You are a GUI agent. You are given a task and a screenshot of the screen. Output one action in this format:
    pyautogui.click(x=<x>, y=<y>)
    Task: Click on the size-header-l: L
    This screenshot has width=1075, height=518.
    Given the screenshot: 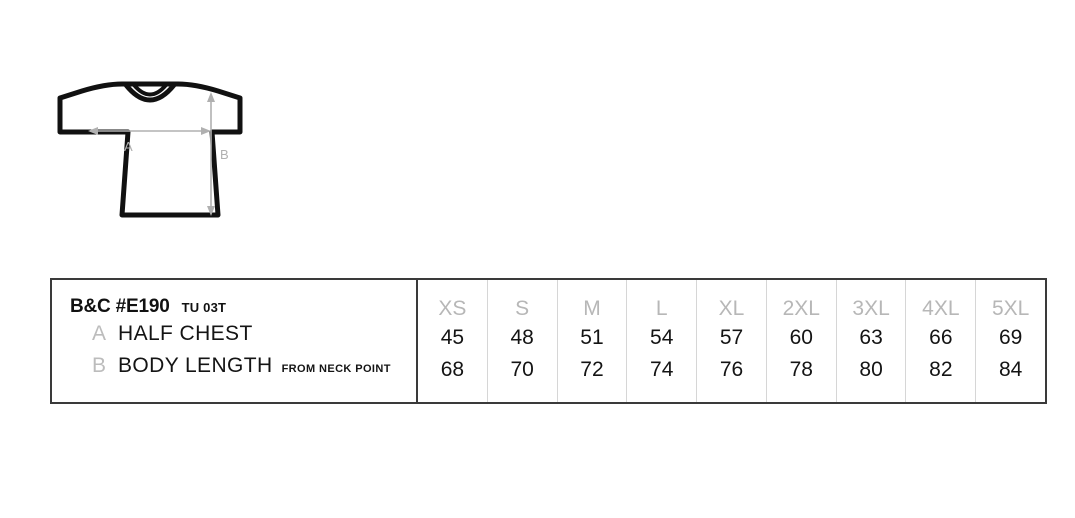 What is the action you would take?
    pyautogui.click(x=661, y=308)
    